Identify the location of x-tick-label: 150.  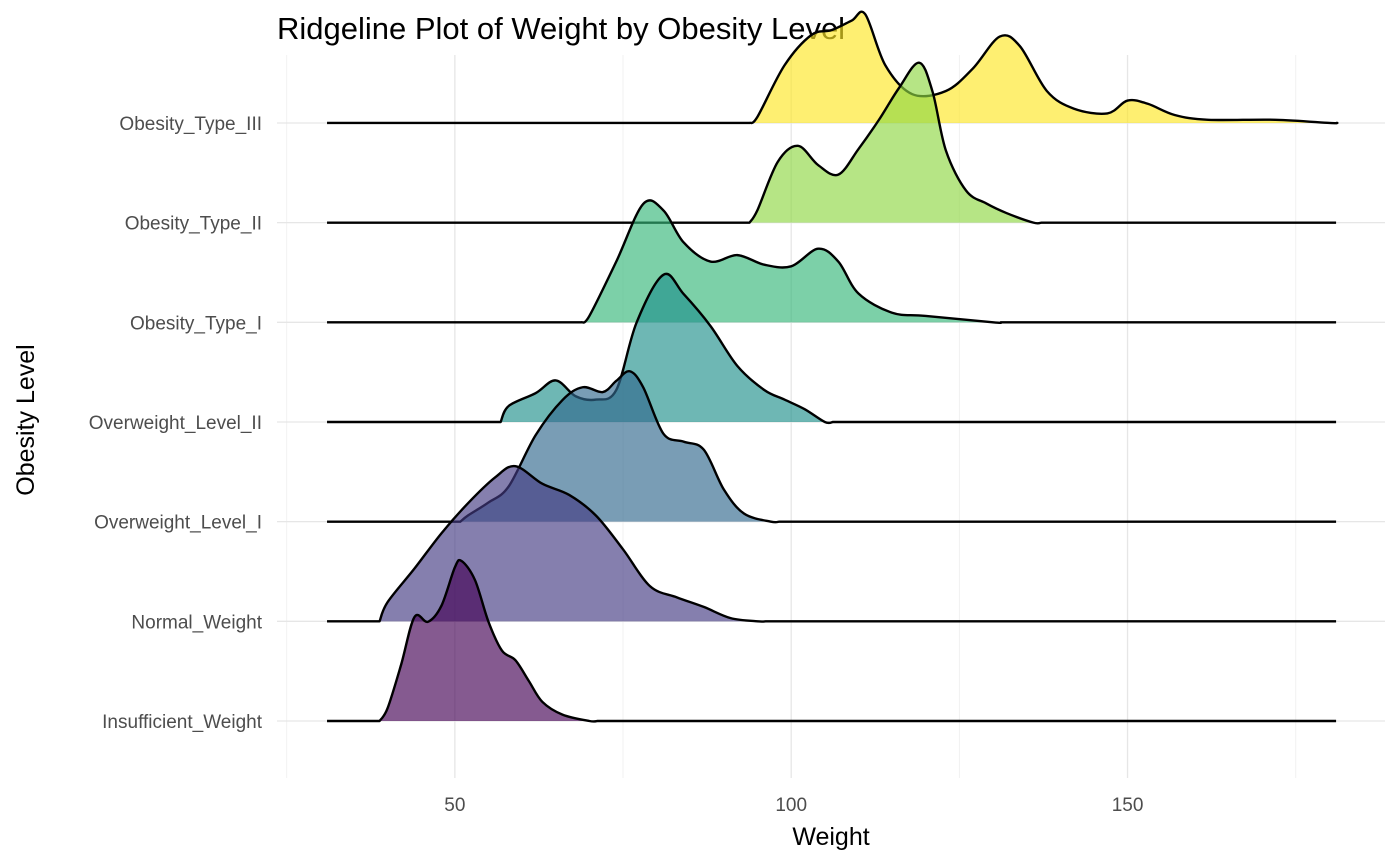
(1128, 805).